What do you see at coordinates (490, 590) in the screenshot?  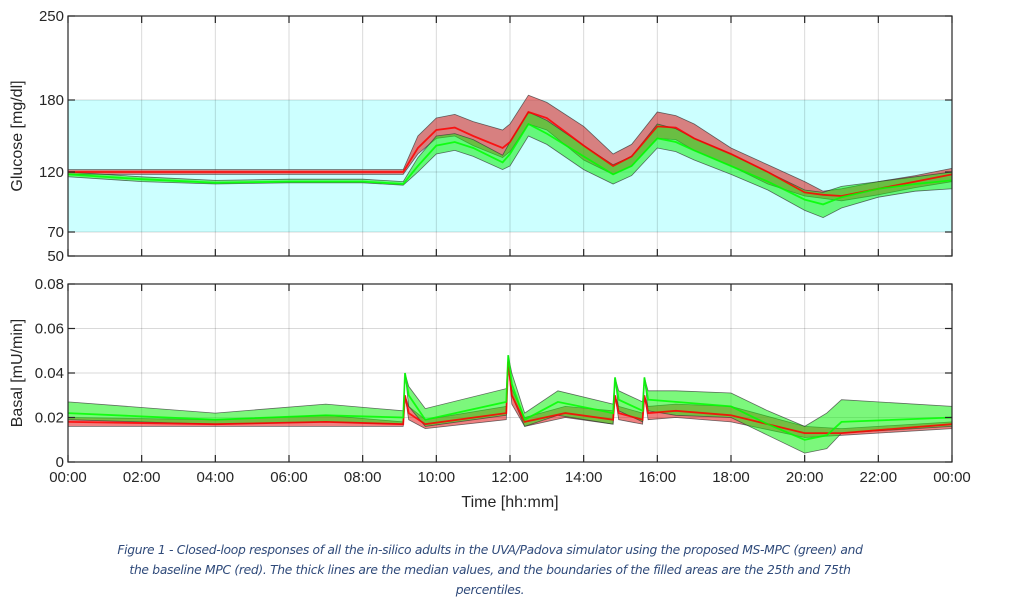 I see `caption-line-3: percentiles.` at bounding box center [490, 590].